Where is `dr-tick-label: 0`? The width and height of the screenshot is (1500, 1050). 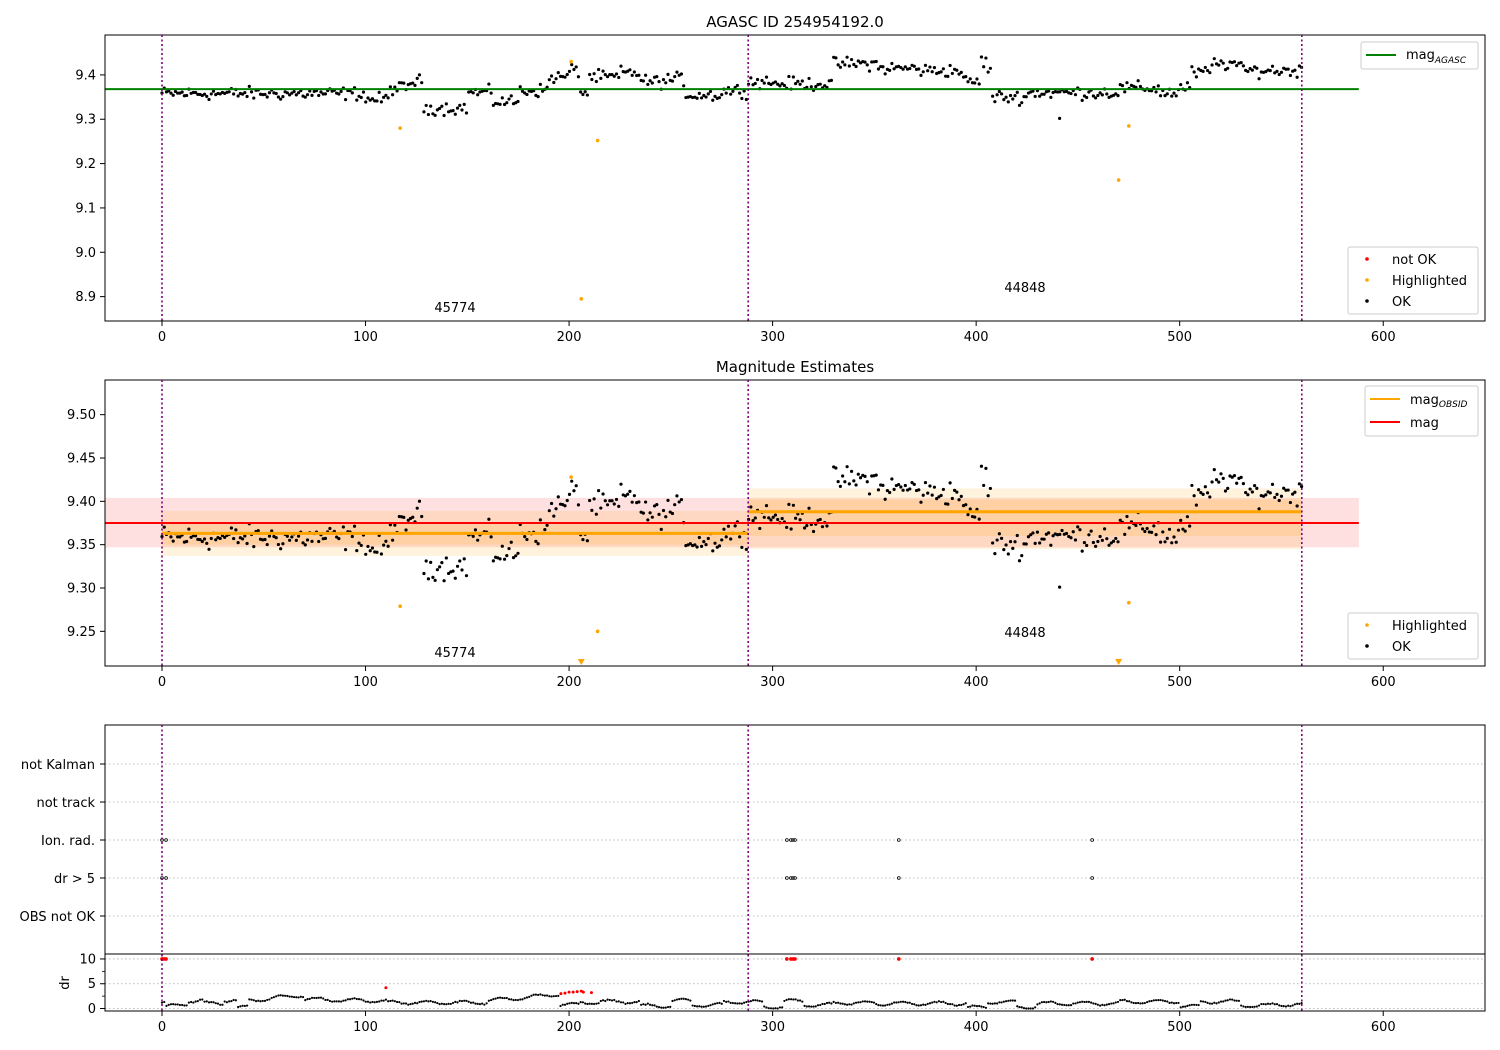 dr-tick-label: 0 is located at coordinates (92, 1009).